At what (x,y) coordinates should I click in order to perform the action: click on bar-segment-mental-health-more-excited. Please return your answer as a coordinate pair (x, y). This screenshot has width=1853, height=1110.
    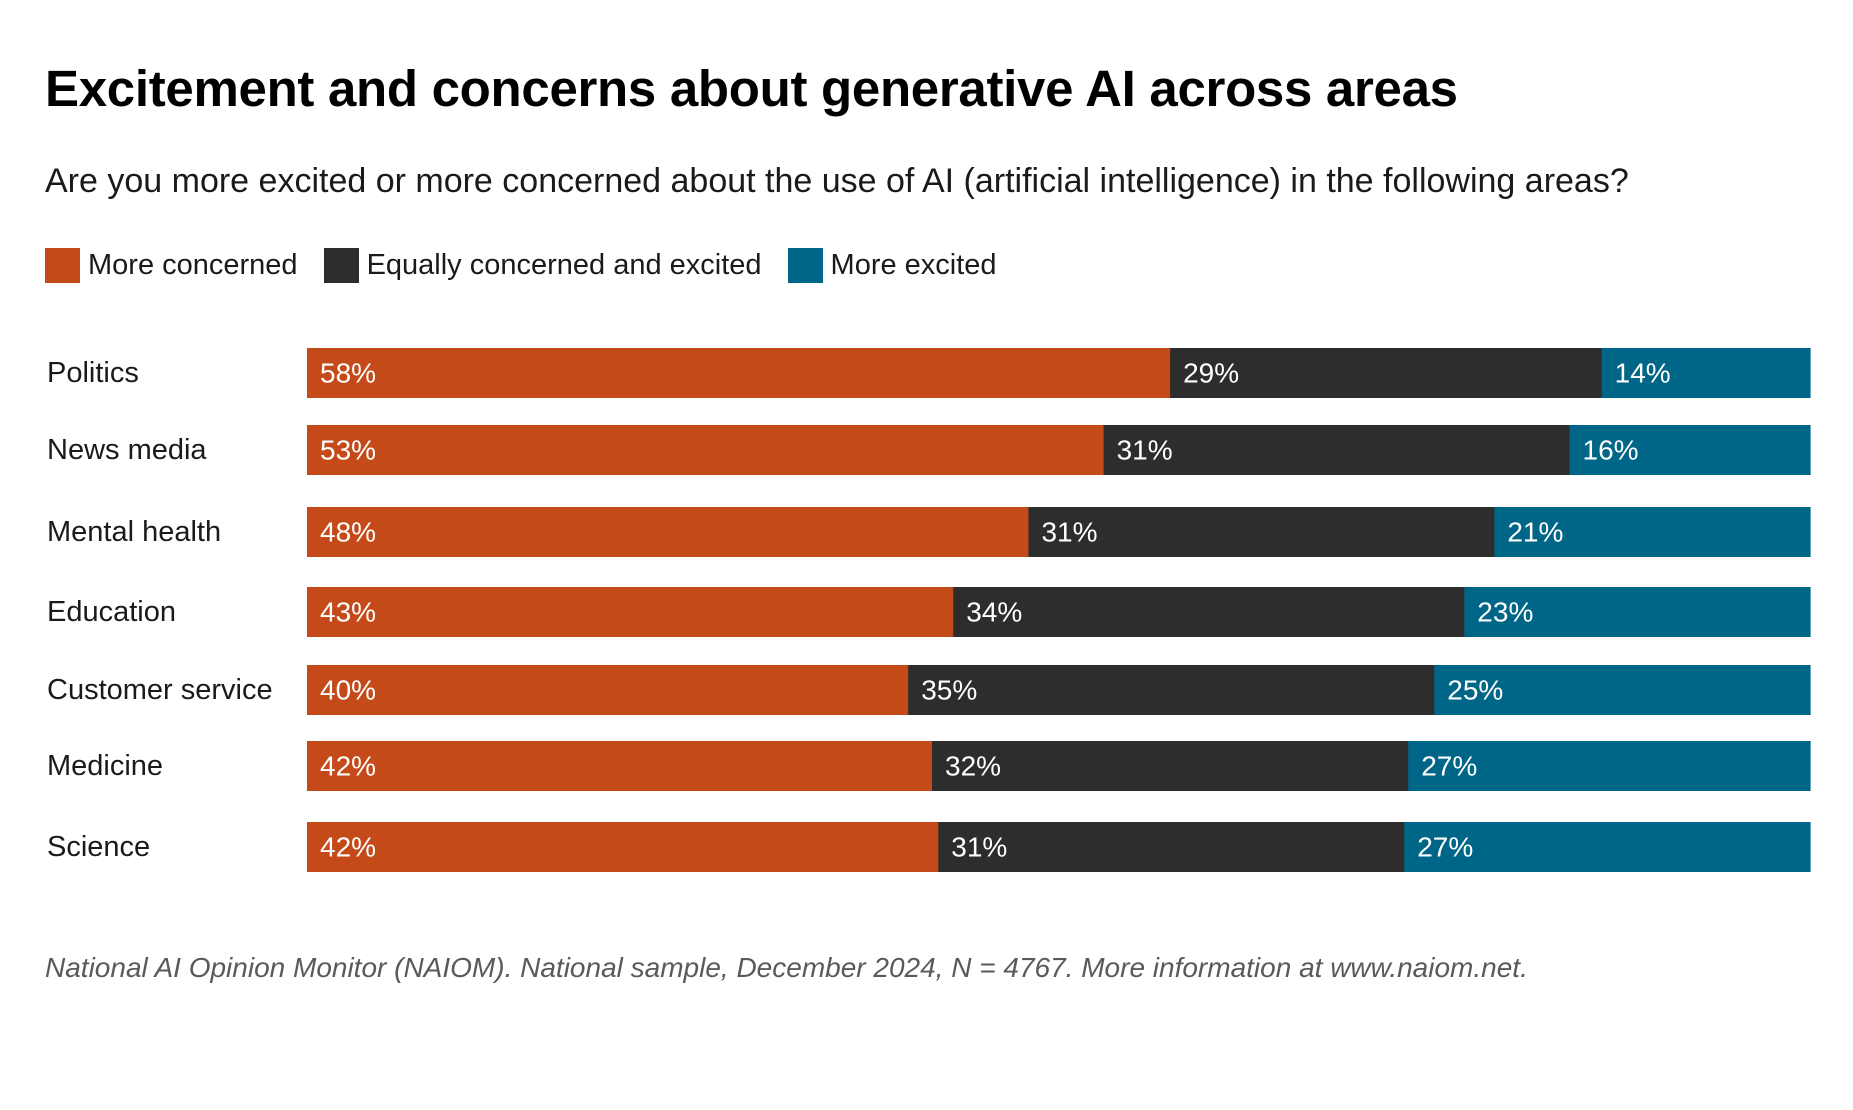
    Looking at the image, I should click on (1652, 532).